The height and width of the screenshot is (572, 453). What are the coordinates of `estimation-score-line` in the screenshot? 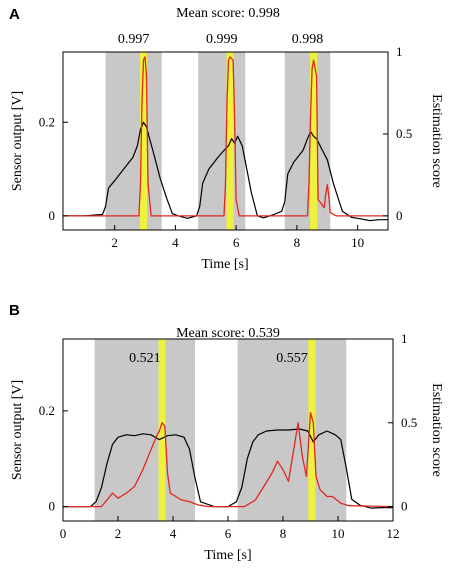 It's located at (228, 460).